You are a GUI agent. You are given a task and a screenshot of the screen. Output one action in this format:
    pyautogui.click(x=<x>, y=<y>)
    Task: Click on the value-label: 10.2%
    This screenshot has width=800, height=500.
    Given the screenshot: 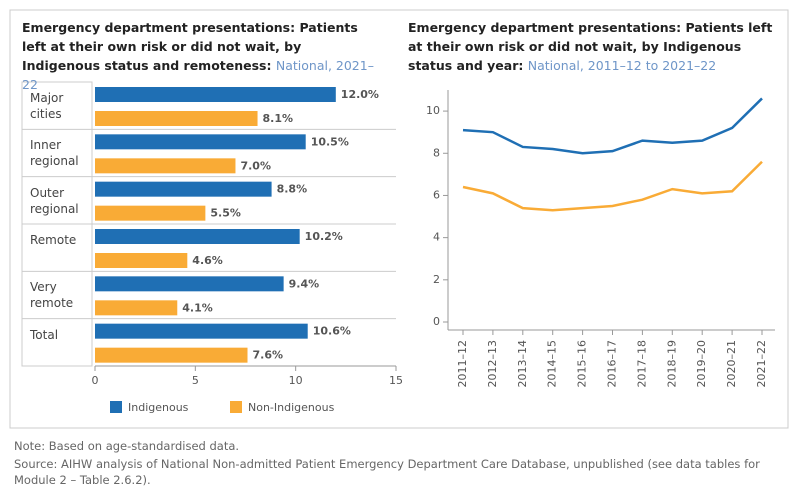 What is the action you would take?
    pyautogui.click(x=324, y=236)
    